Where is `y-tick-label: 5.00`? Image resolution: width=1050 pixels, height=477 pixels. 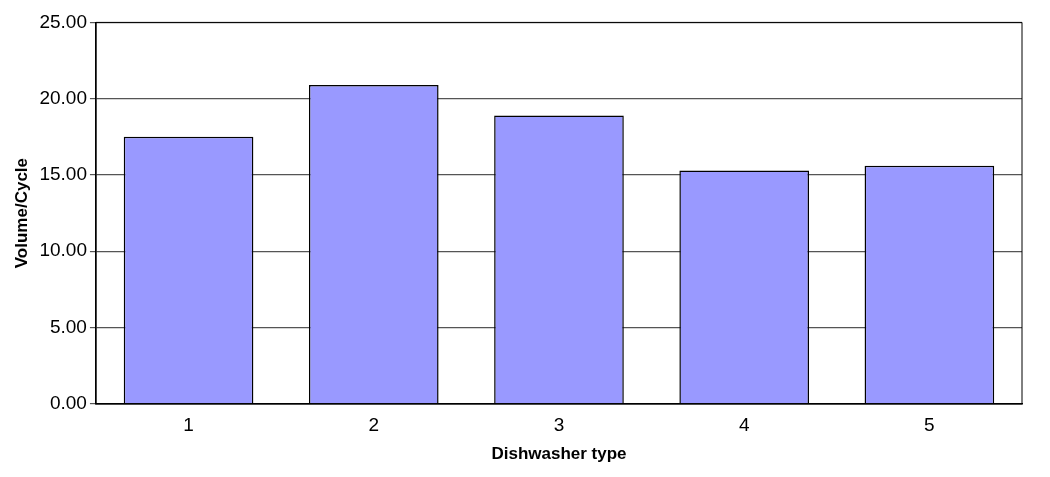
y-tick-label: 5.00 is located at coordinates (68, 326).